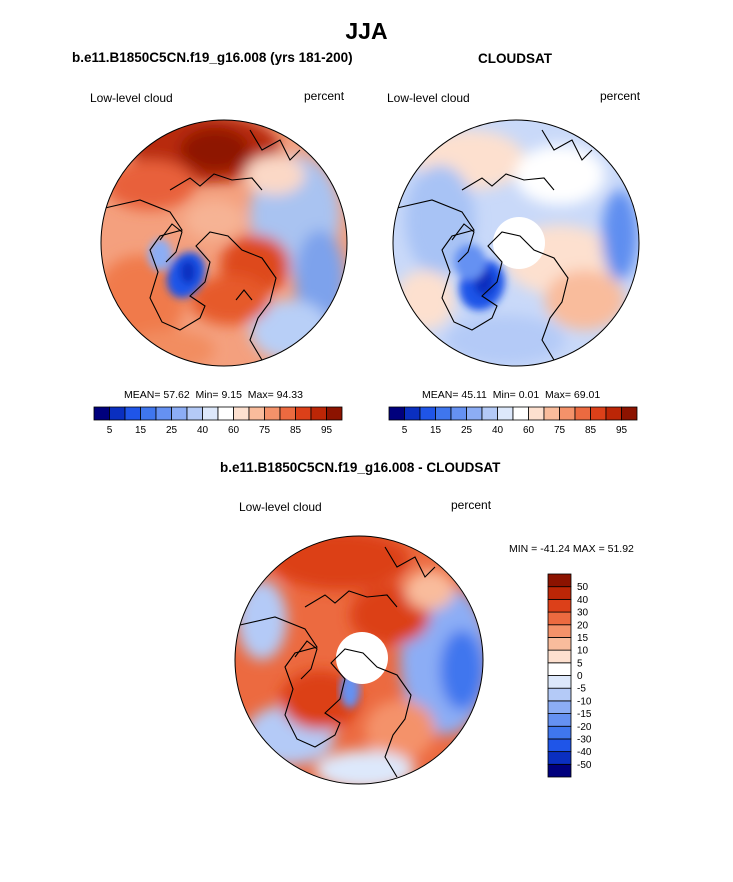 The image size is (733, 882). What do you see at coordinates (176, 395) in the screenshot?
I see `panel1-mean-value: 57.62` at bounding box center [176, 395].